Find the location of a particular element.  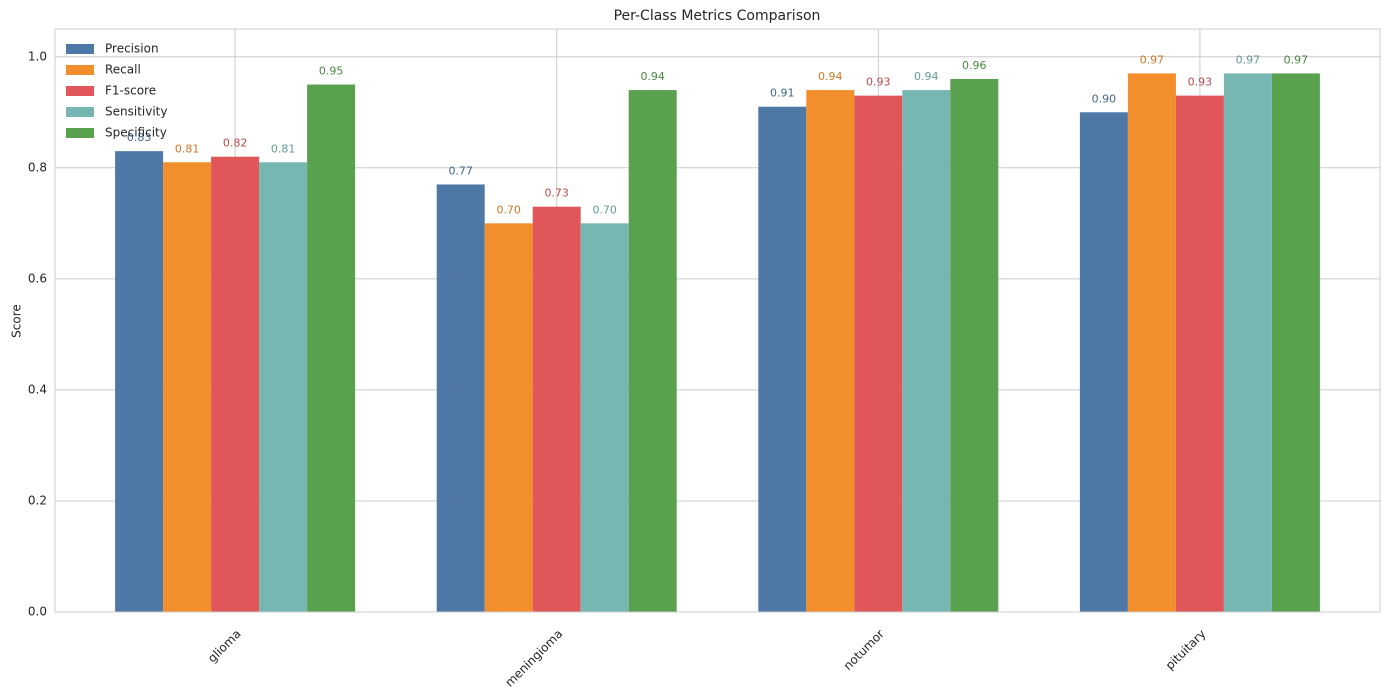

x-tick-label: pituitary is located at coordinates (1186, 650).